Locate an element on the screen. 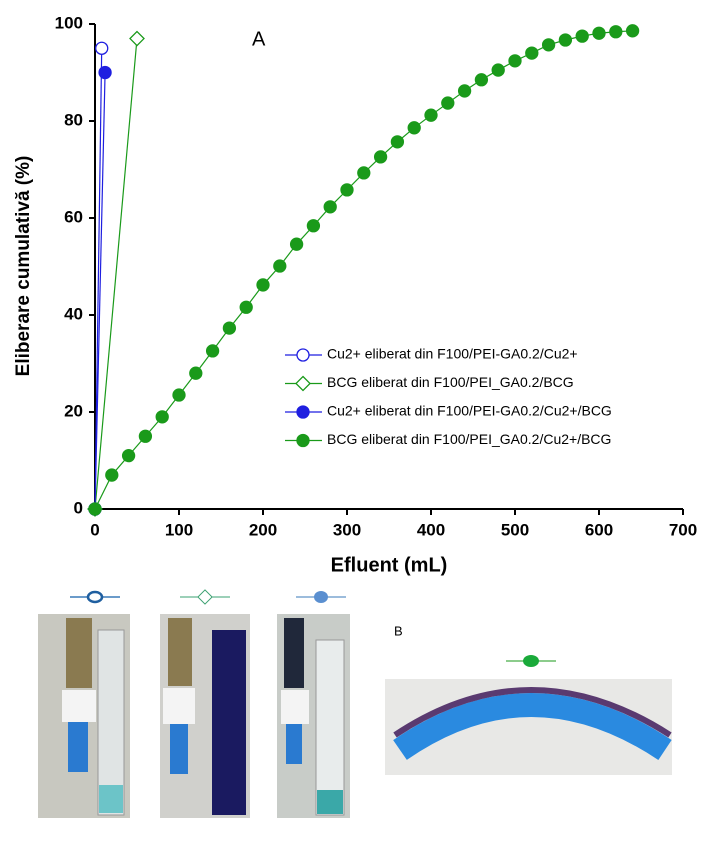  y-tick-label: 60 is located at coordinates (73, 216).